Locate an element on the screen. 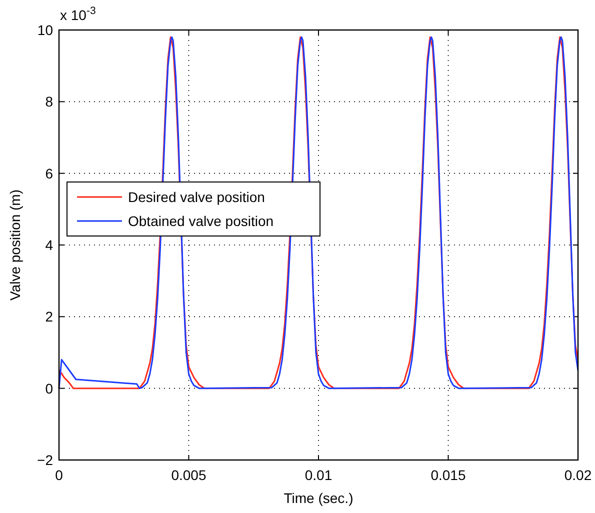  y-tick-label: 4 is located at coordinates (49, 245).